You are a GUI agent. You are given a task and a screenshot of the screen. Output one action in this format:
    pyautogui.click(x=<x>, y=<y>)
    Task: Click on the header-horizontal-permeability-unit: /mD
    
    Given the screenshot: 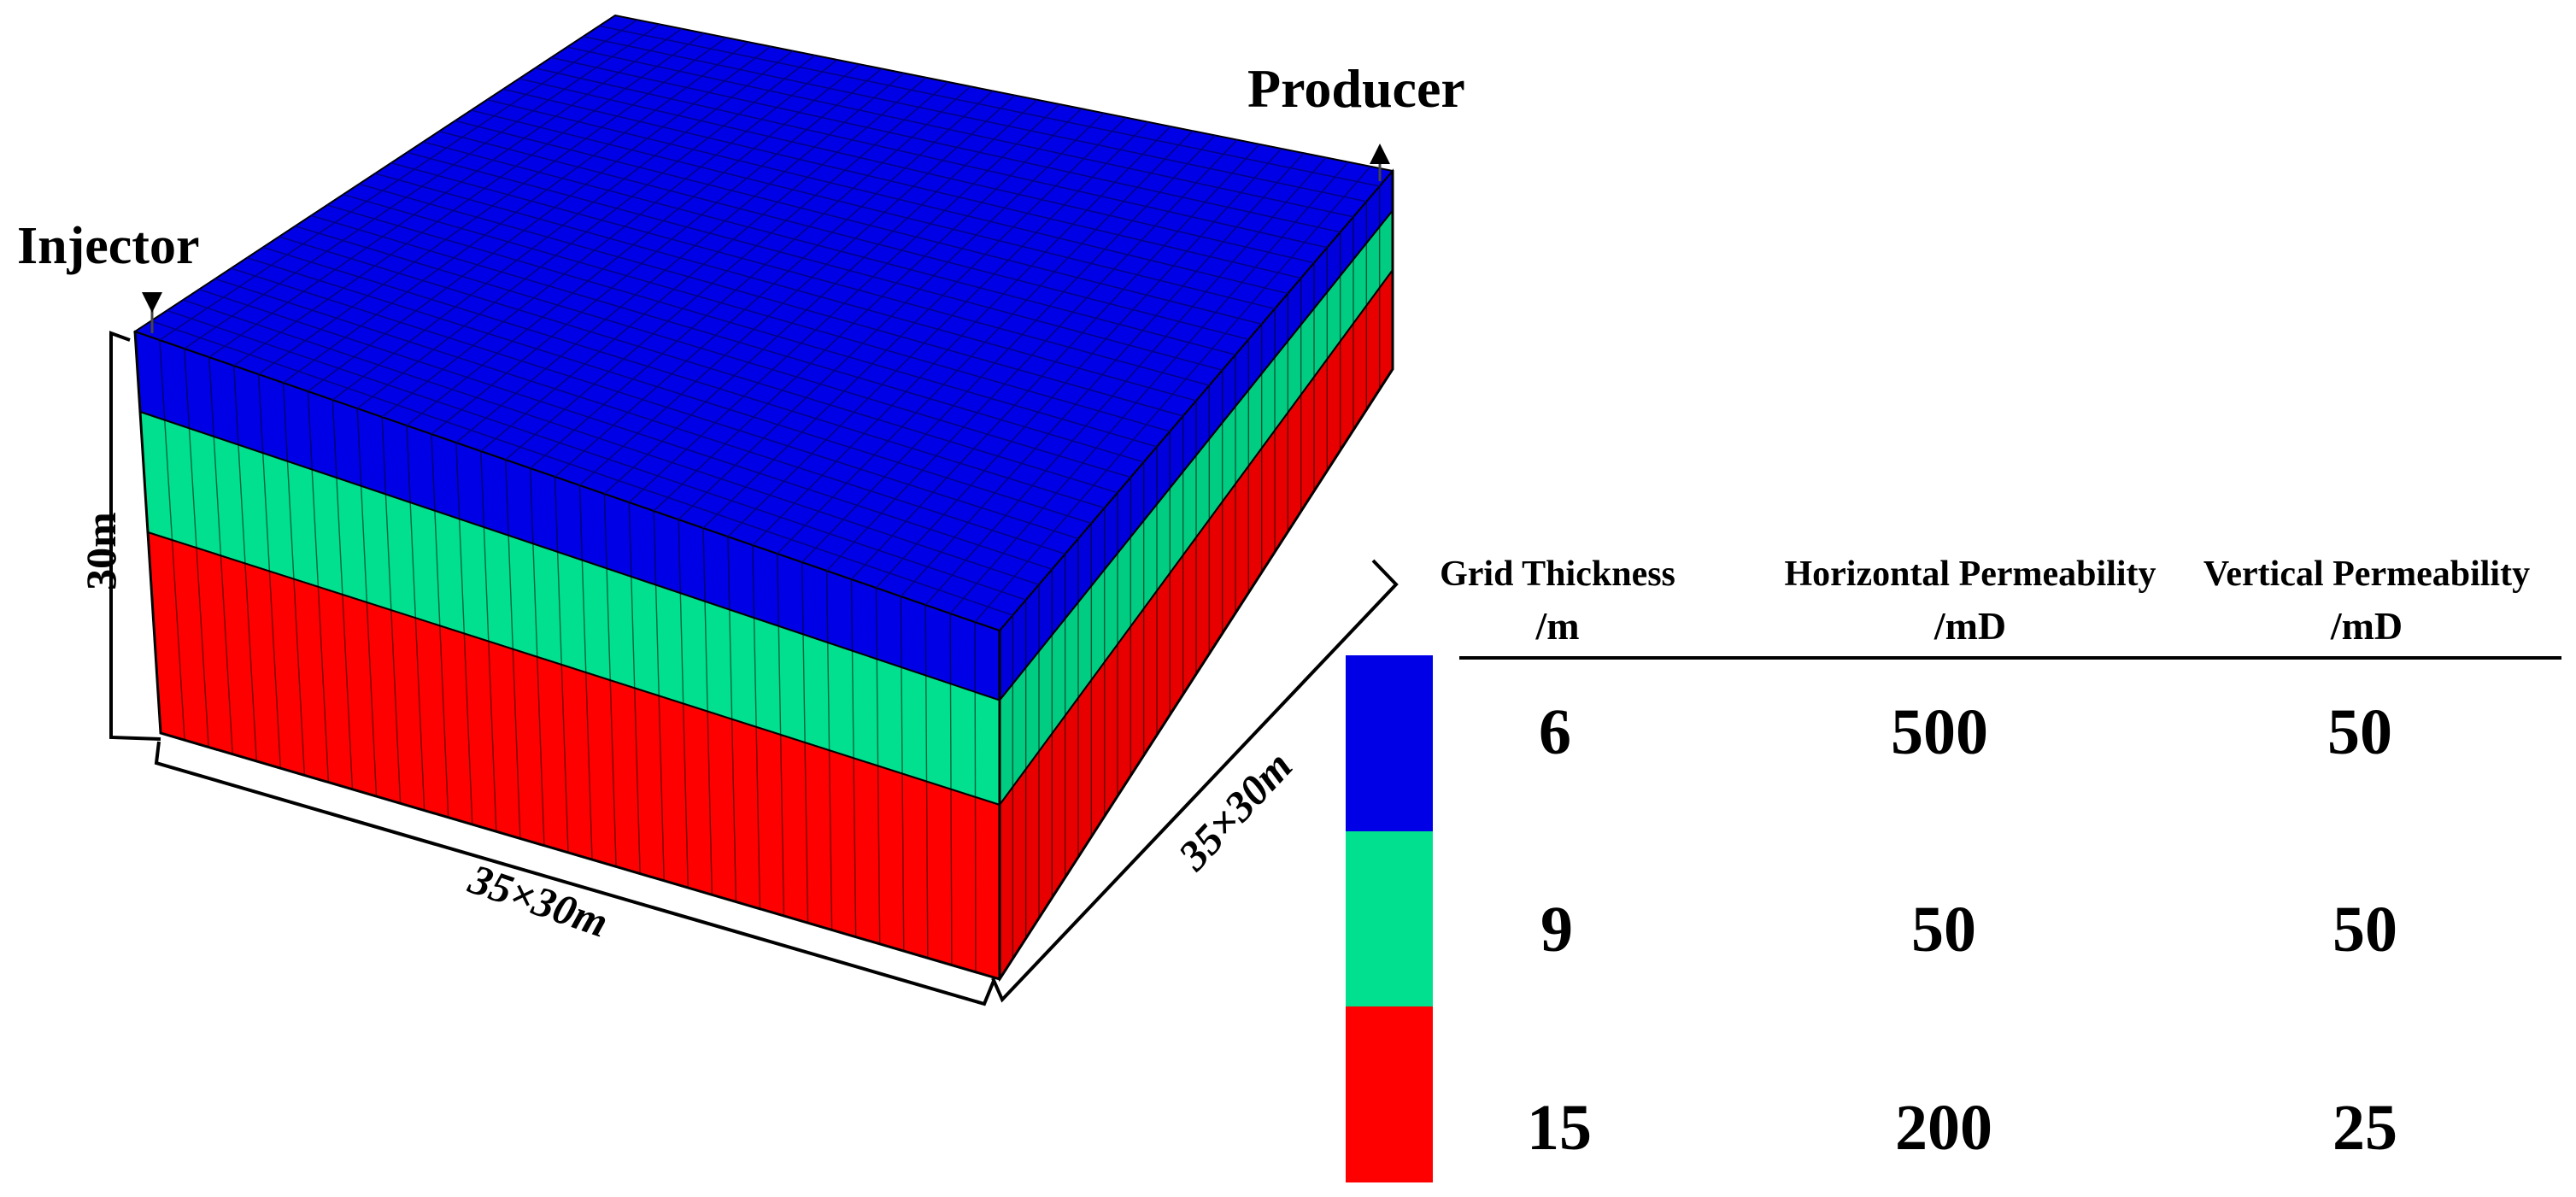 What is the action you would take?
    pyautogui.click(x=1969, y=626)
    